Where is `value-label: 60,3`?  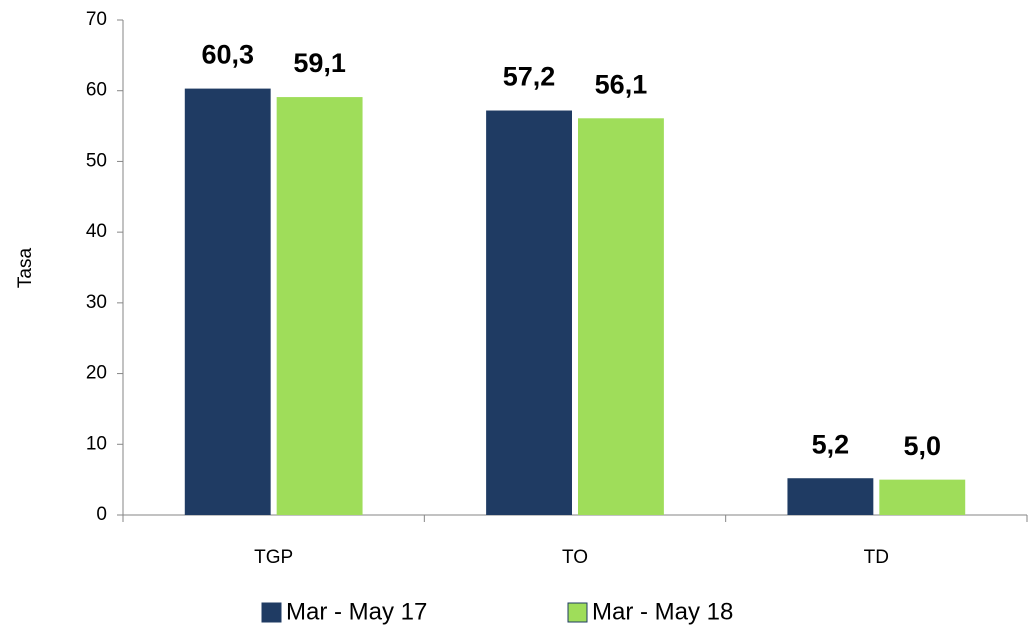
value-label: 60,3 is located at coordinates (227, 55).